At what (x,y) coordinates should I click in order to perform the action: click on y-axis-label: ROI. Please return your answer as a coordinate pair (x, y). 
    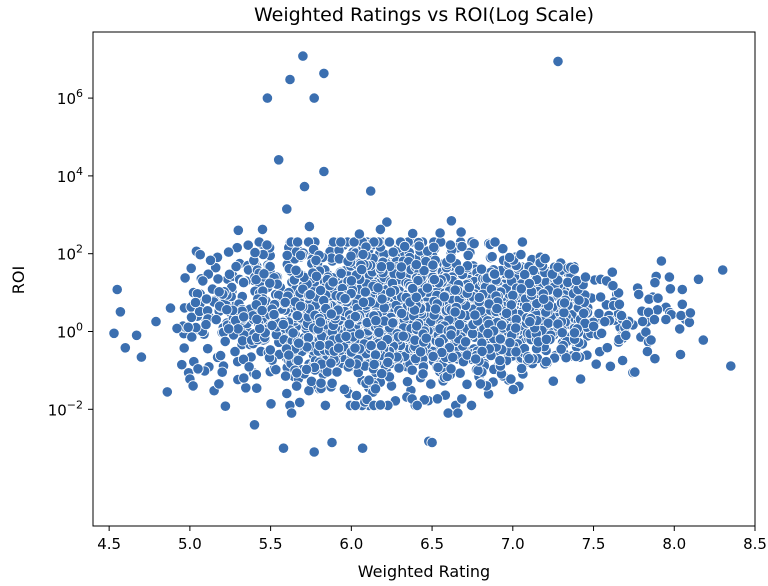
    Looking at the image, I should click on (18, 280).